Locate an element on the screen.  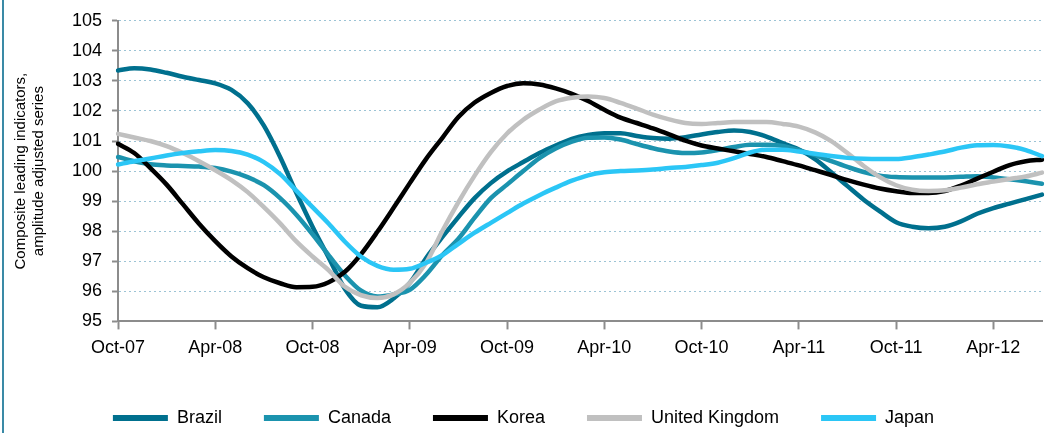
legend-label: United Kingdom is located at coordinates (715, 416).